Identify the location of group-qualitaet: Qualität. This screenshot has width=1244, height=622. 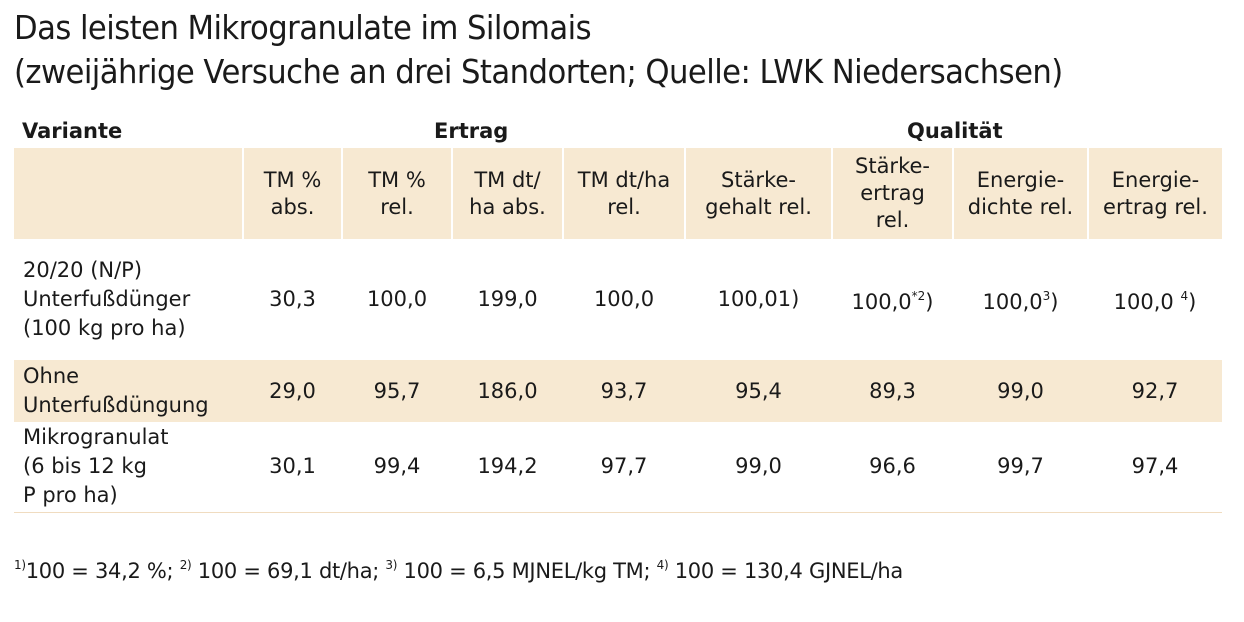
(955, 131).